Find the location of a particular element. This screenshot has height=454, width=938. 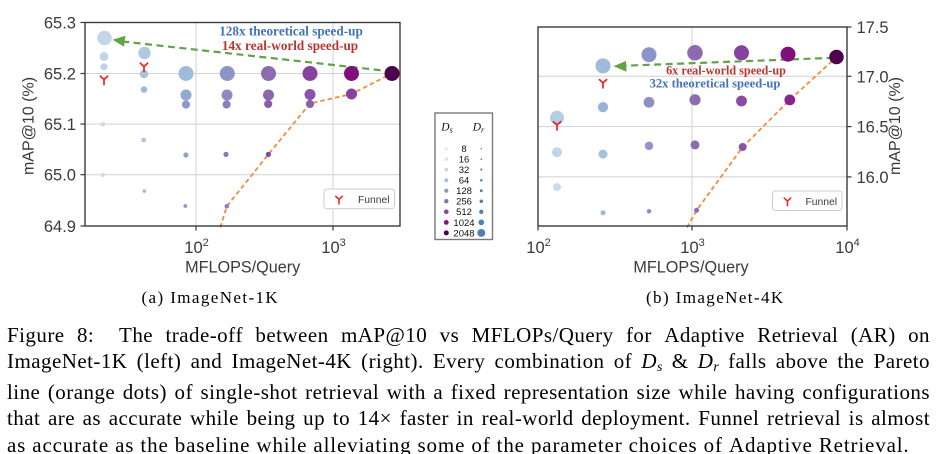

svg-text: 14x real-world speed-up is located at coordinates (290, 45).